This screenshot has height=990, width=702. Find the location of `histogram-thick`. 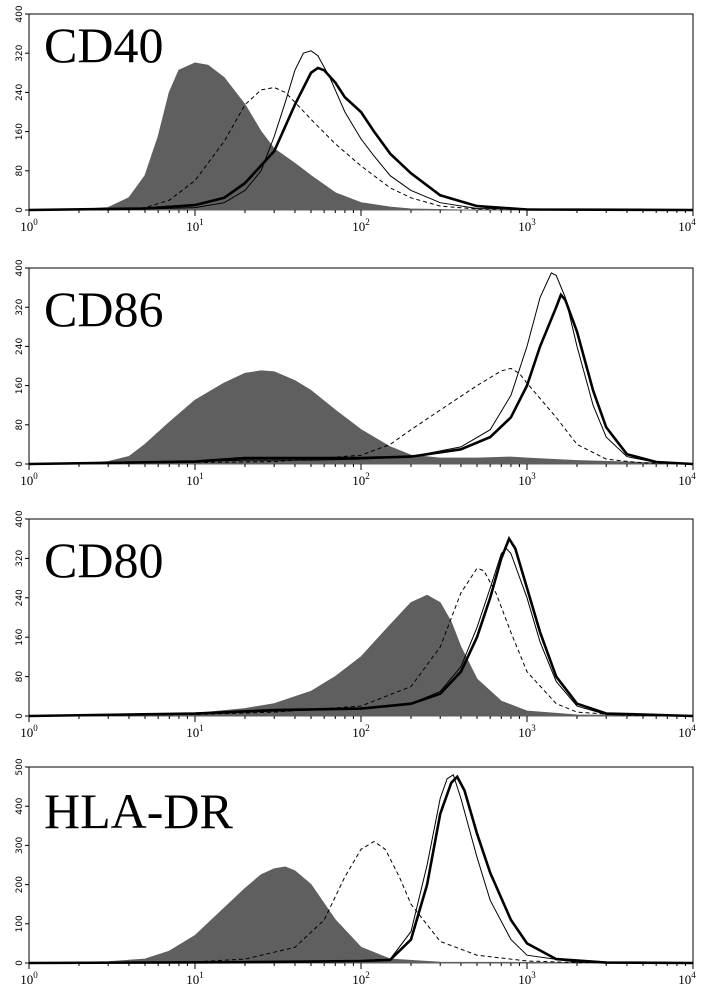

histogram-thick is located at coordinates (361, 139).